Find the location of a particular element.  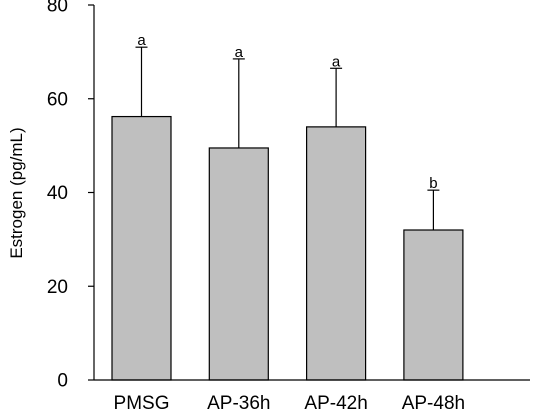

y-axis: 0 20 40 60 80 is located at coordinates (71, 196).